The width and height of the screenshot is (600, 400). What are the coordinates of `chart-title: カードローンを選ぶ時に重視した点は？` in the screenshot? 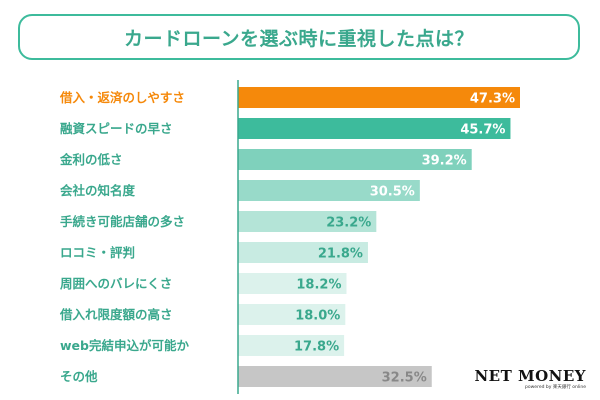 It's located at (299, 38).